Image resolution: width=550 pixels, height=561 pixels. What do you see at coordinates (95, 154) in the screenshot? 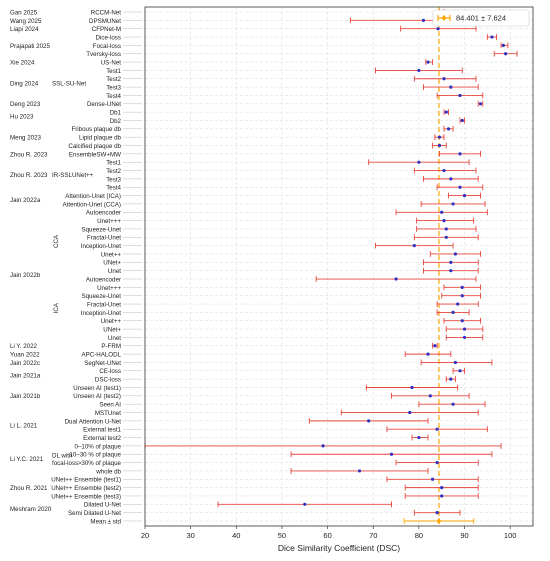
I see `row-label: EnsembleSW+MW` at bounding box center [95, 154].